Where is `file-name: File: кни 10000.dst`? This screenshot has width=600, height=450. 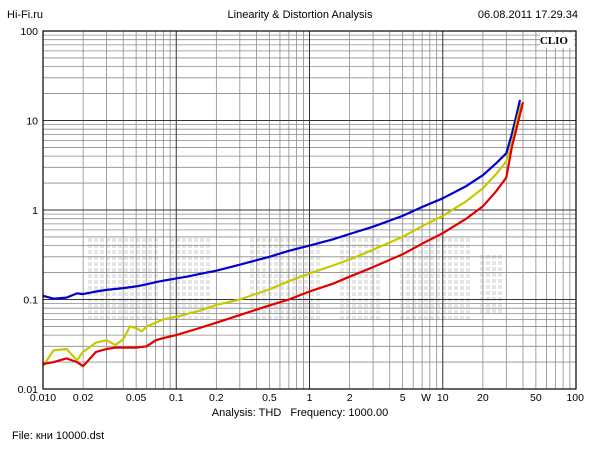 file-name: File: кни 10000.dst is located at coordinates (58, 436).